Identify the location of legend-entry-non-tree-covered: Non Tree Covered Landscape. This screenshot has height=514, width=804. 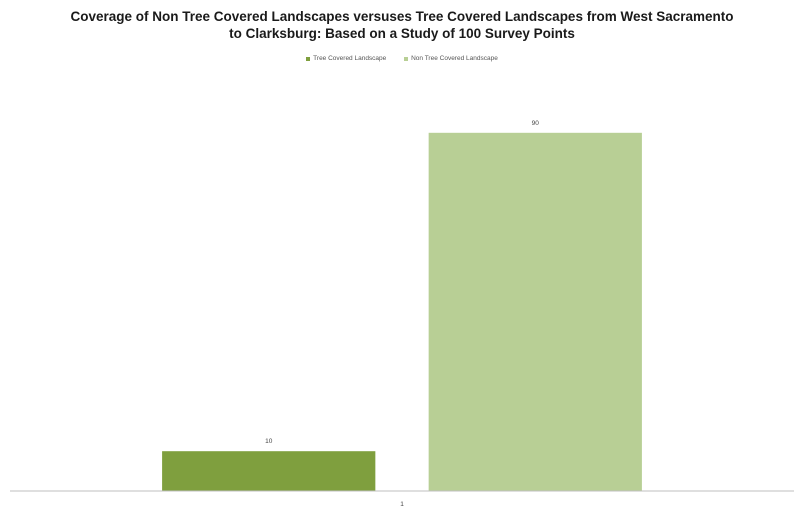
(451, 58).